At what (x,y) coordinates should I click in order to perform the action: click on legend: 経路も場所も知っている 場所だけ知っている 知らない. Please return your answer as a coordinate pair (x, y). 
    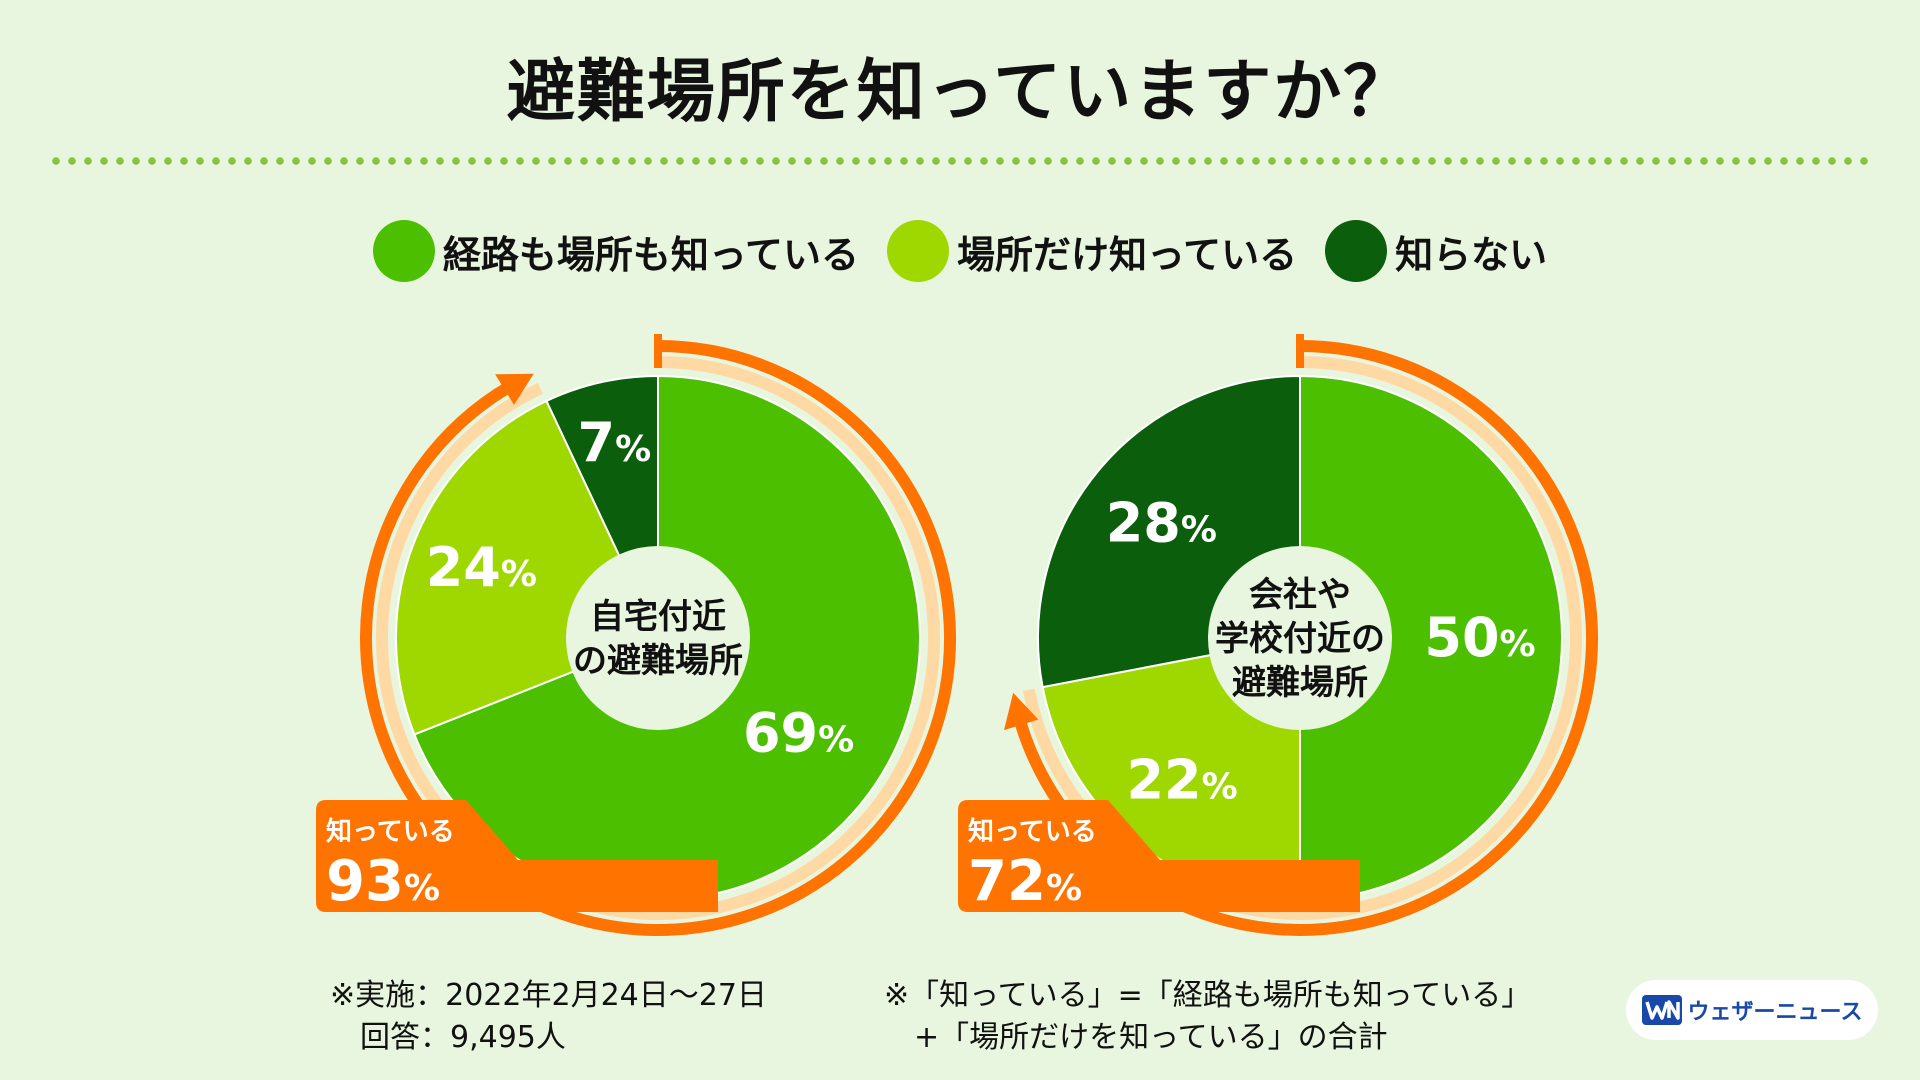
    Looking at the image, I should click on (960, 251).